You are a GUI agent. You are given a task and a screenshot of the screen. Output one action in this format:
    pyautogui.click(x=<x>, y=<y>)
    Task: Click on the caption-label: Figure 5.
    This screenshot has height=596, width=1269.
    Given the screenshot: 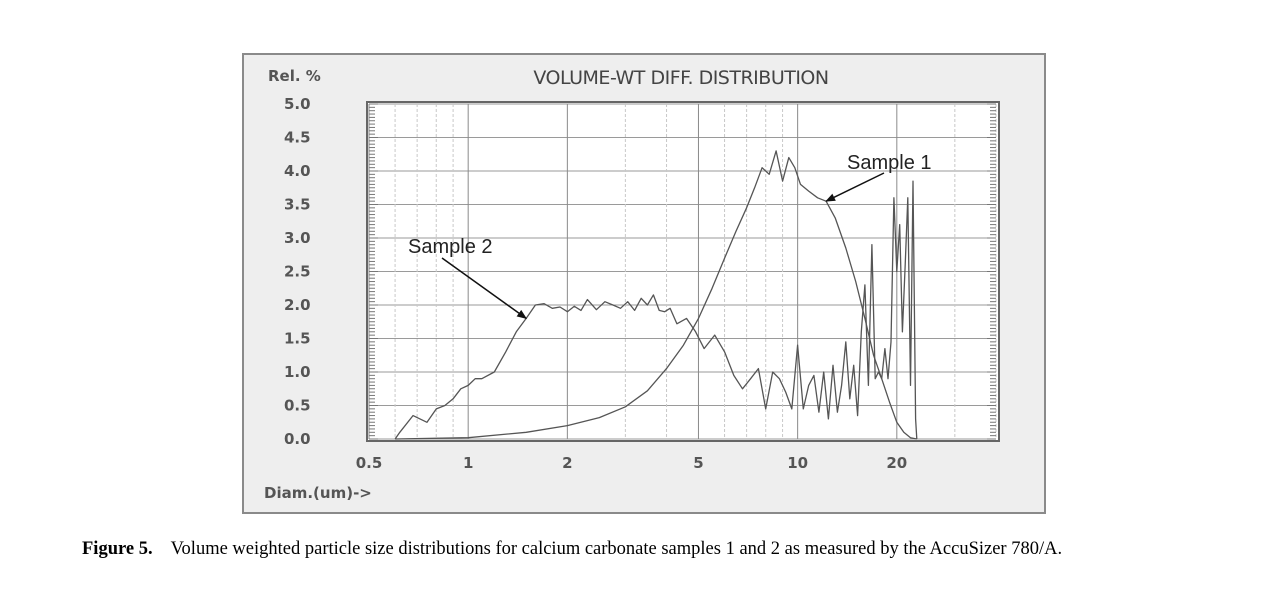 What is the action you would take?
    pyautogui.click(x=117, y=549)
    